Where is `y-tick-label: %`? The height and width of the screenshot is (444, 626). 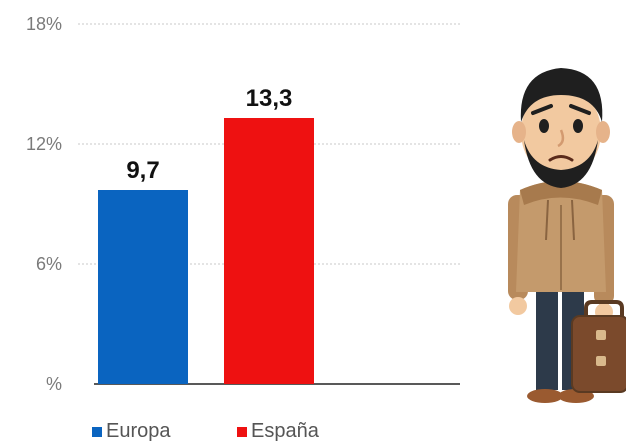 y-tick-label: % is located at coordinates (54, 384).